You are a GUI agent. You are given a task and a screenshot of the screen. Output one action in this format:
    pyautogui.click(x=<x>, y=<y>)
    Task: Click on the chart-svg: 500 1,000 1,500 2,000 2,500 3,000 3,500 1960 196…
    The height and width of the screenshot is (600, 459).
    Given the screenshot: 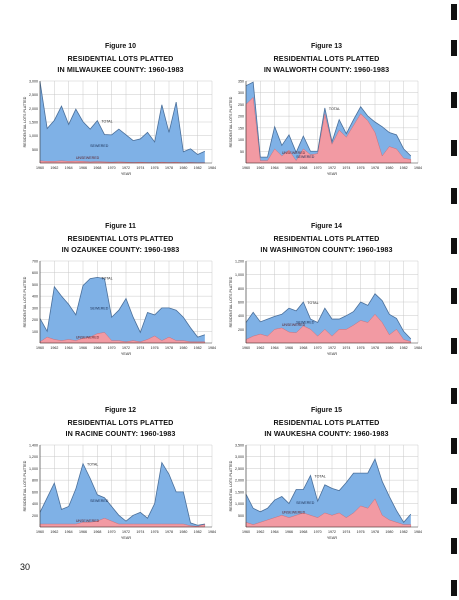 What is the action you would take?
    pyautogui.click(x=325, y=492)
    